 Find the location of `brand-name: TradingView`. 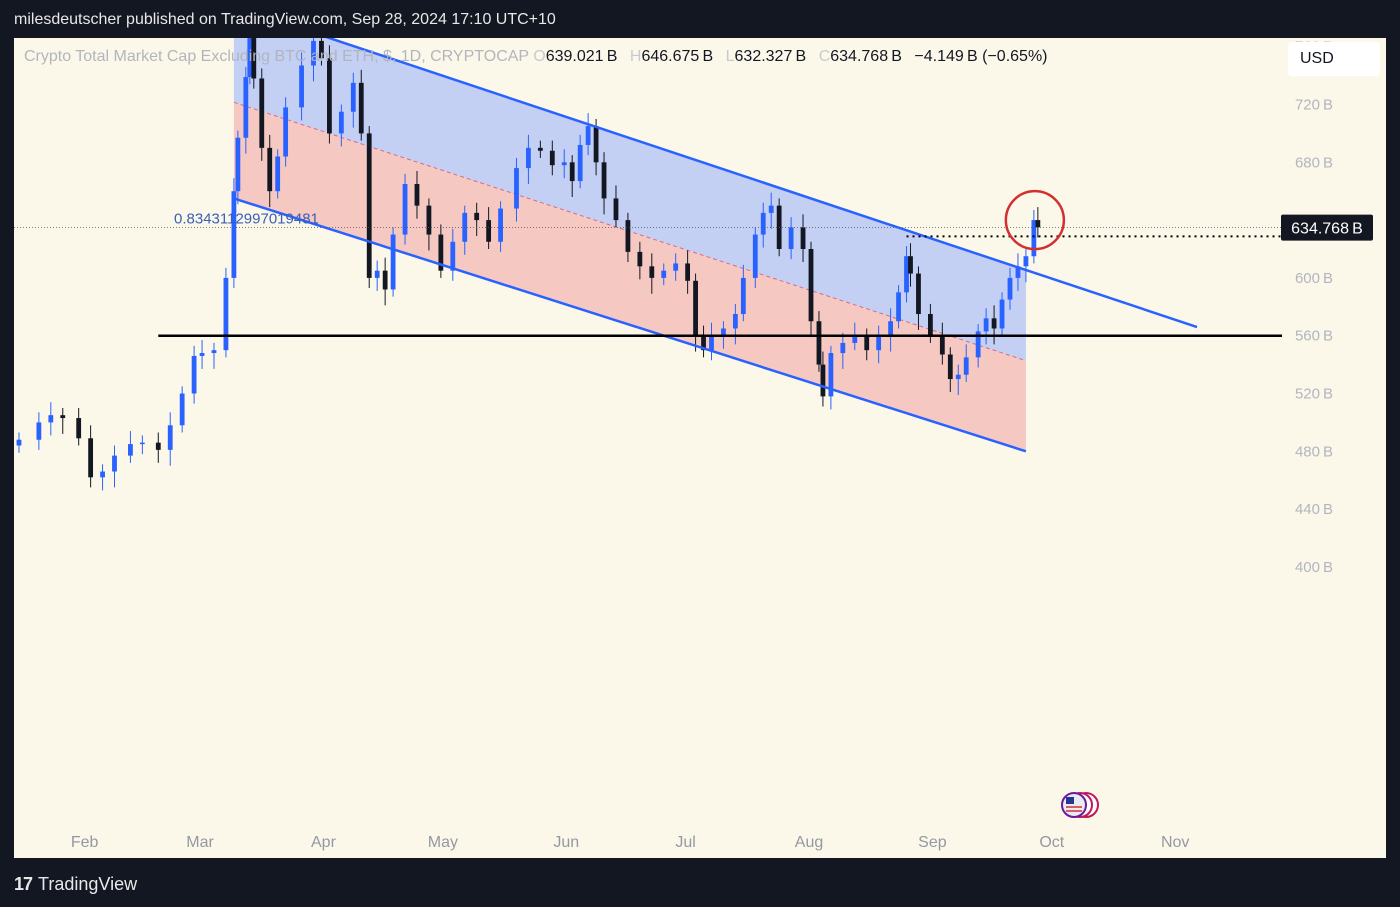

brand-name: TradingView is located at coordinates (88, 884).